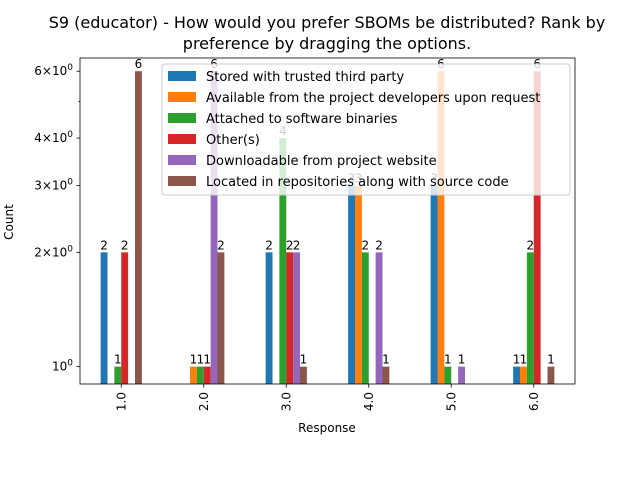 The width and height of the screenshot is (640, 480). Describe the element at coordinates (53, 137) in the screenshot. I see `y-tick-label: 4×100` at that location.